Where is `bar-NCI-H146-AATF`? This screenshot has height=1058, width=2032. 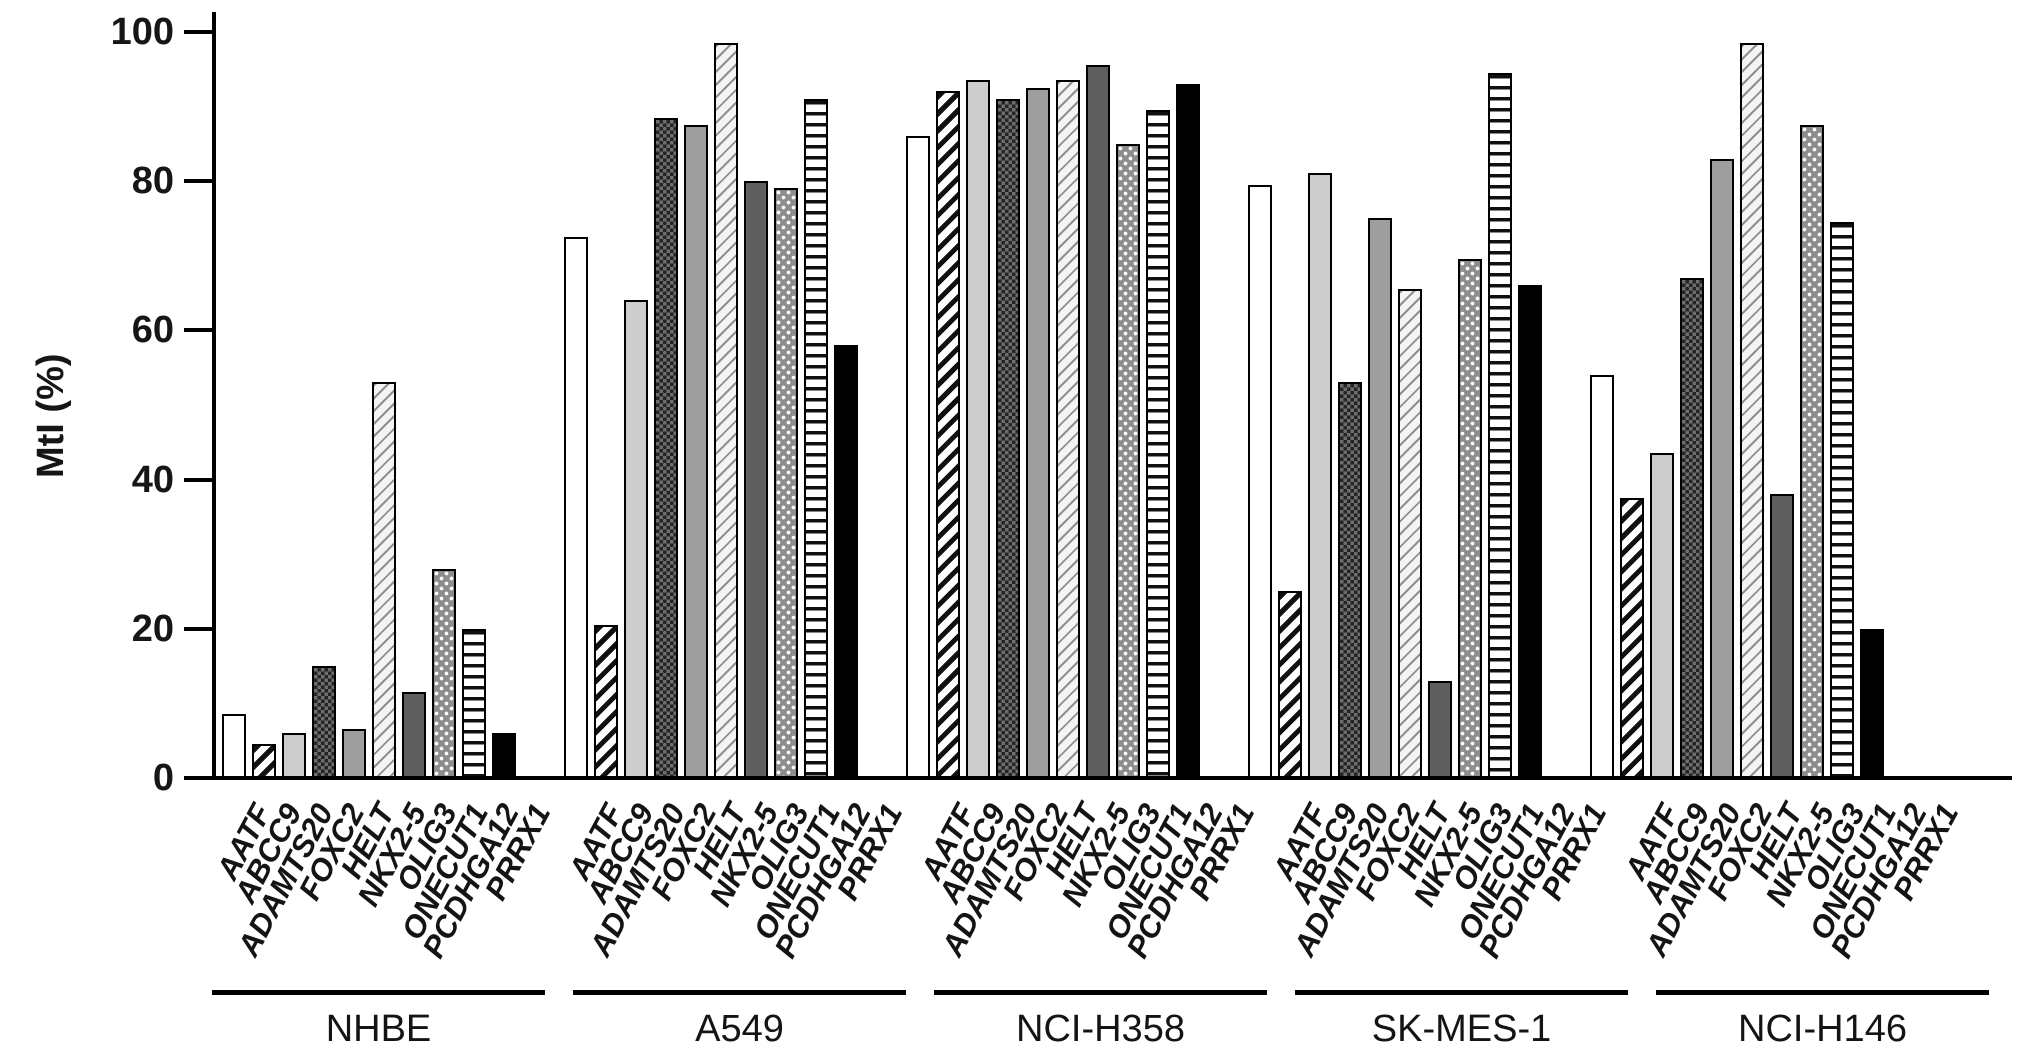 bar-NCI-H146-AATF is located at coordinates (1602, 575).